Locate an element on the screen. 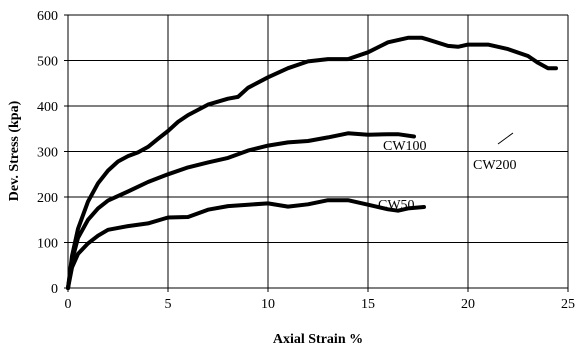 This screenshot has width=578, height=350. leader-line-cw200 is located at coordinates (505, 138).